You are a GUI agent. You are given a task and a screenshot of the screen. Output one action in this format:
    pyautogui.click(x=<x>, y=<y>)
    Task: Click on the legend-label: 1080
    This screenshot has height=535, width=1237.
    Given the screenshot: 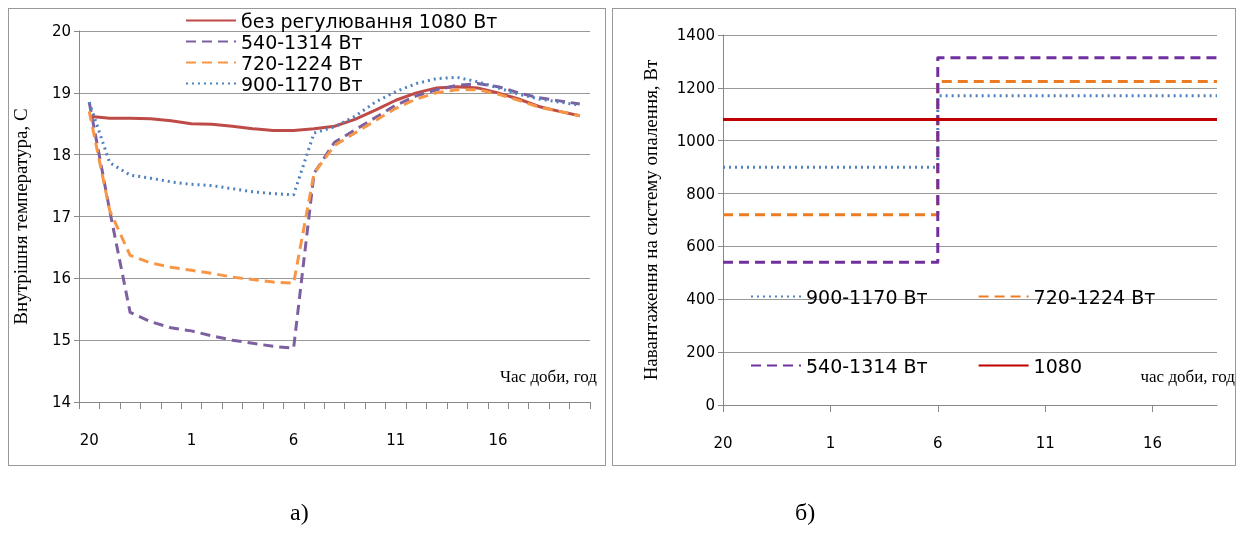 What is the action you would take?
    pyautogui.click(x=1057, y=365)
    